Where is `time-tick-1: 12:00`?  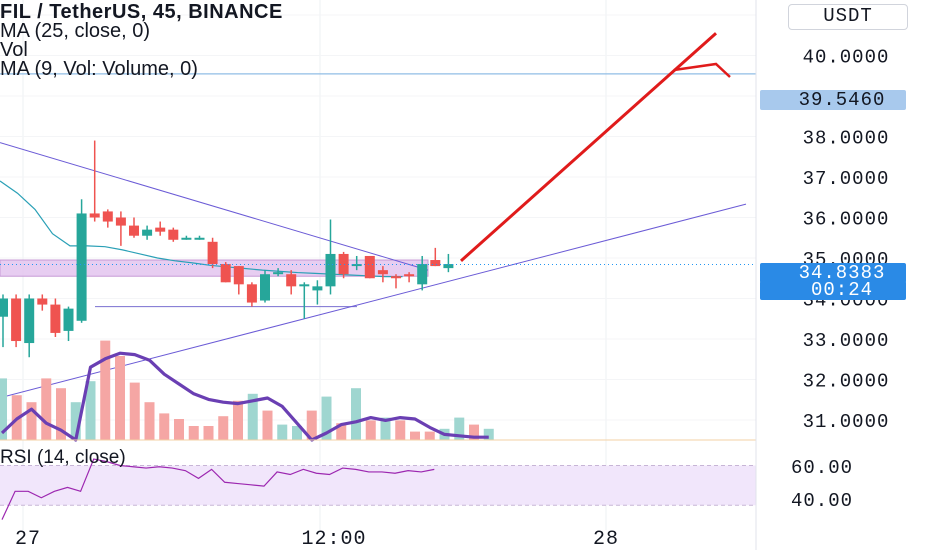
time-tick-1: 12:00 is located at coordinates (333, 539).